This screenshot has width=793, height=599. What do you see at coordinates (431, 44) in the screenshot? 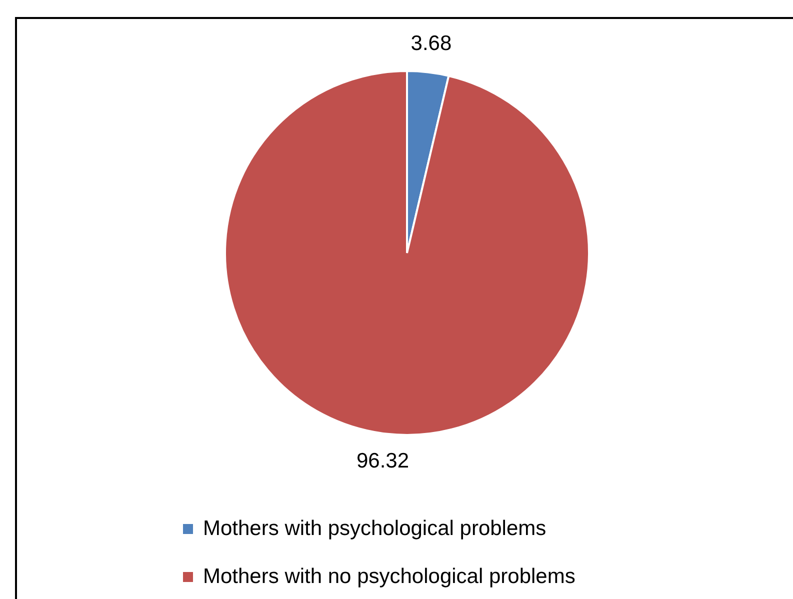
I see `data-label: 3.68` at bounding box center [431, 44].